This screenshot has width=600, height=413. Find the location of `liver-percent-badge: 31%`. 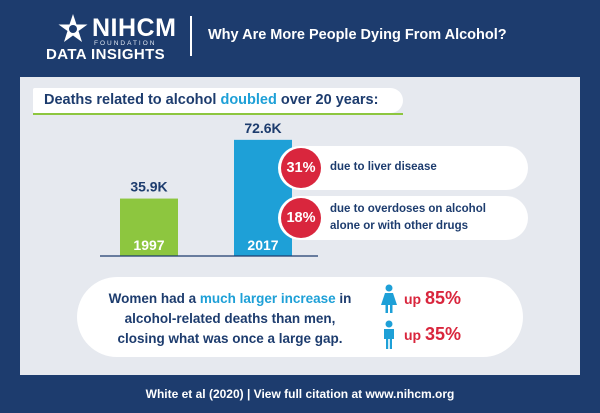

liver-percent-badge: 31% is located at coordinates (301, 168).